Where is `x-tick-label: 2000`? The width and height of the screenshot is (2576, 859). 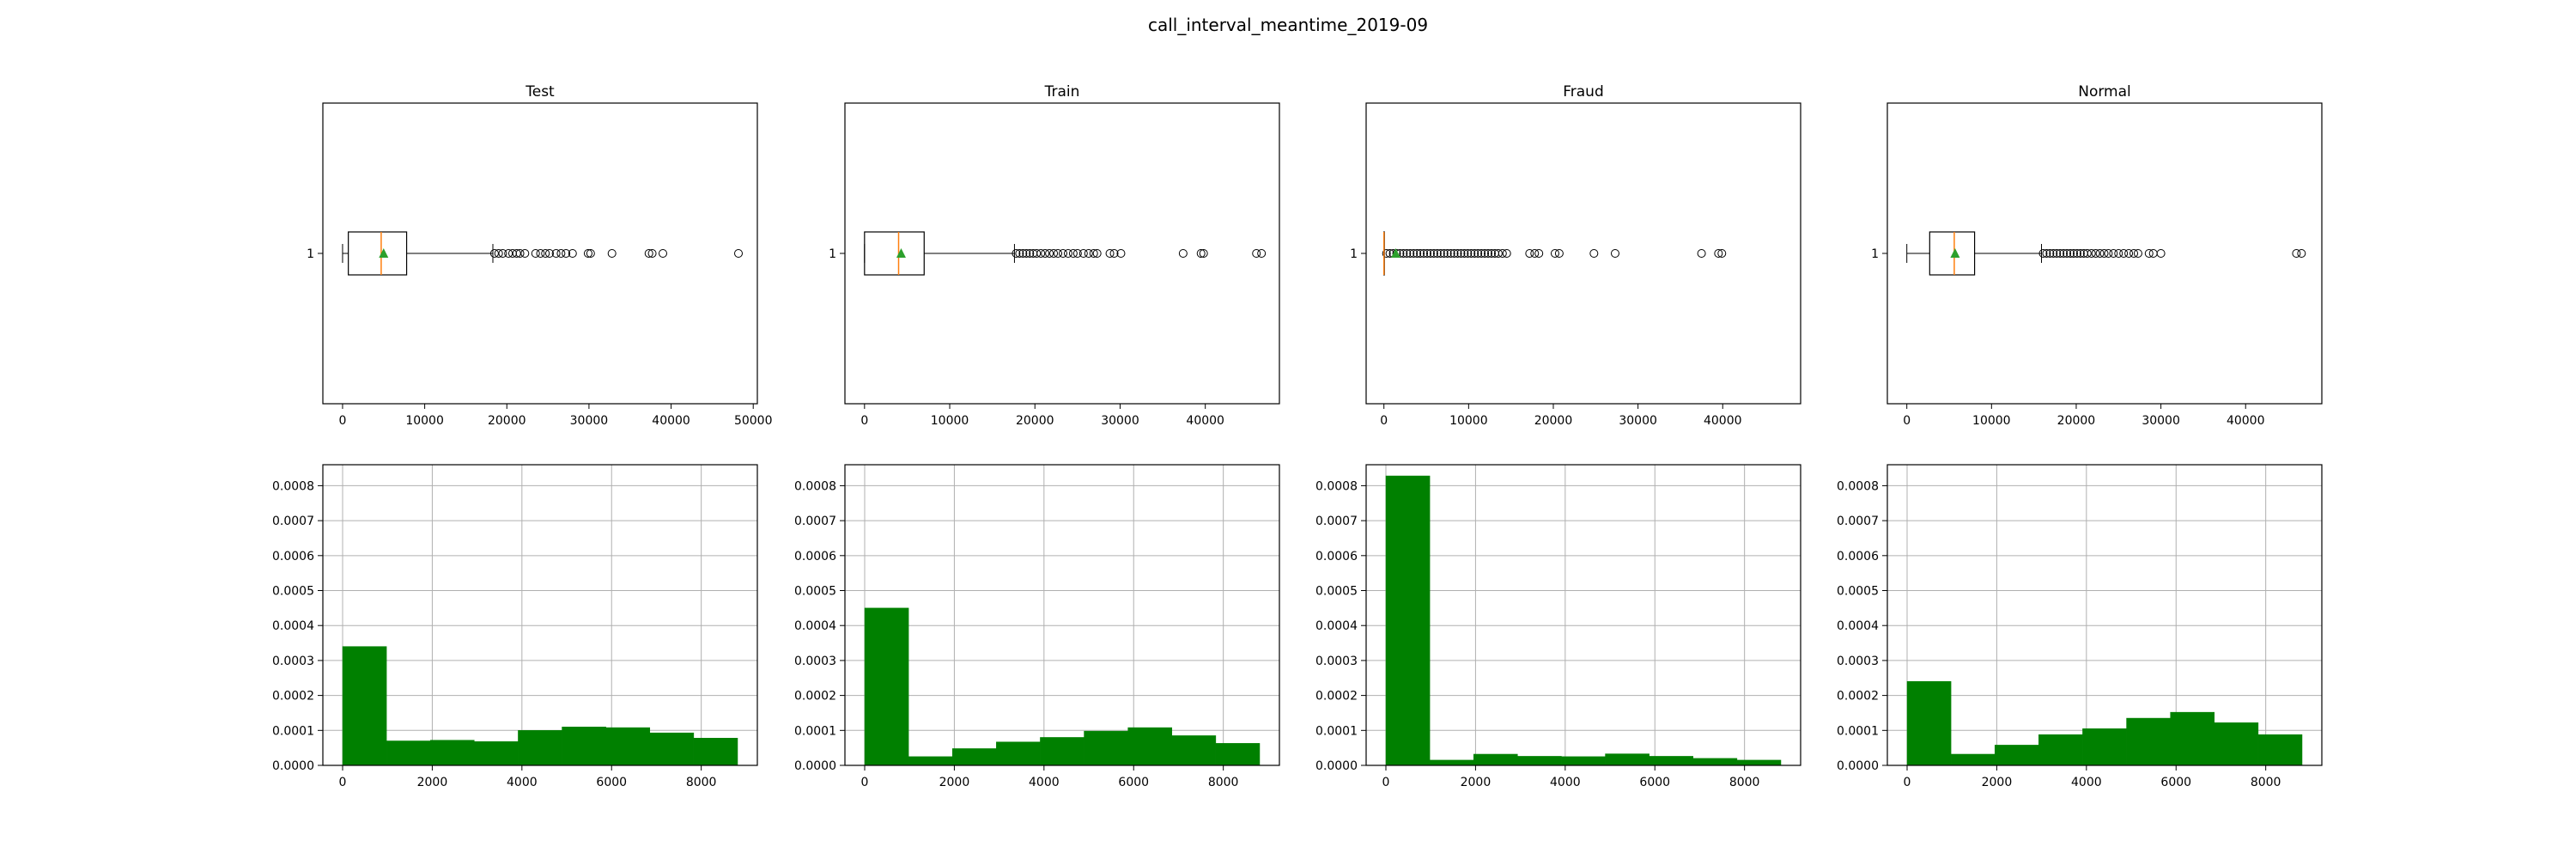
x-tick-label: 2000 is located at coordinates (432, 783).